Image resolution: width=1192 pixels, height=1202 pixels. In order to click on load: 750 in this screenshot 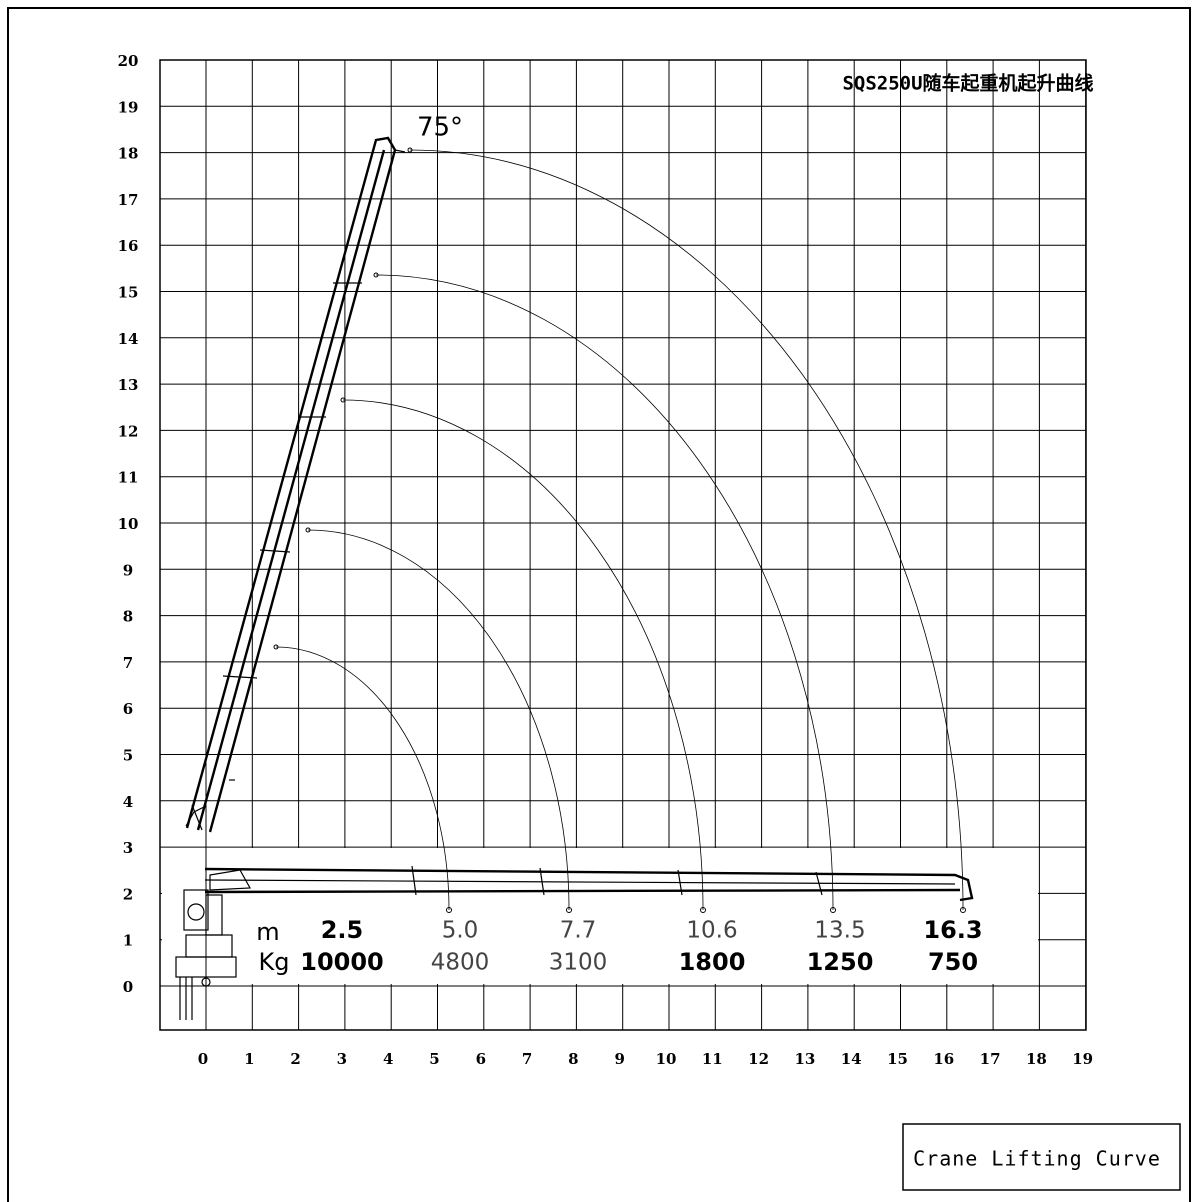, I will do `click(953, 962)`.